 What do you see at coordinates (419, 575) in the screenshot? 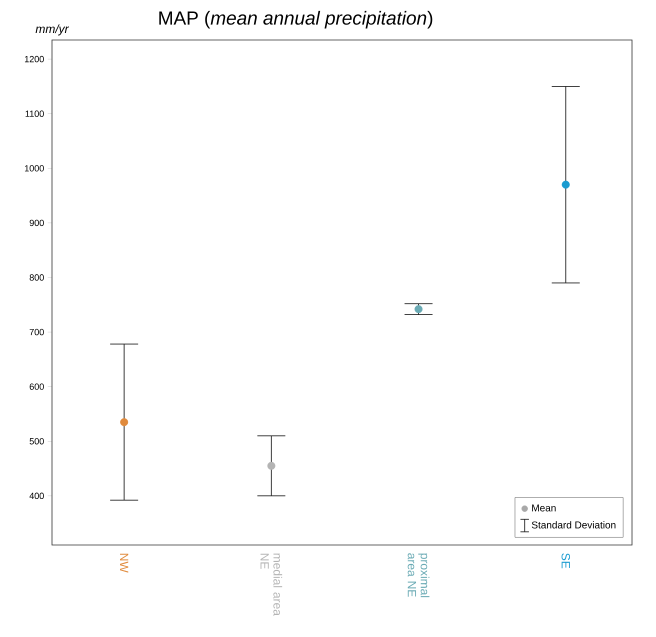
I see `x-tick-label: proximal area NE` at bounding box center [419, 575].